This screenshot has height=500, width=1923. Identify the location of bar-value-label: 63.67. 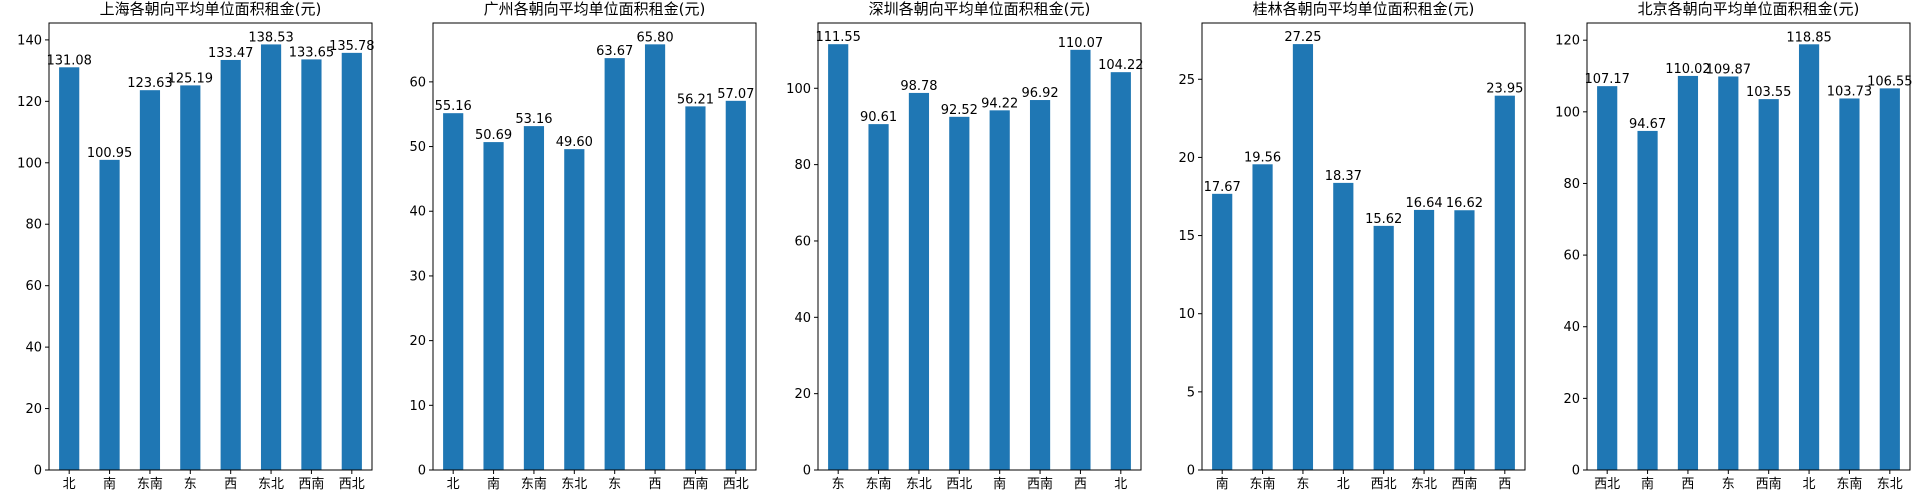
(614, 51).